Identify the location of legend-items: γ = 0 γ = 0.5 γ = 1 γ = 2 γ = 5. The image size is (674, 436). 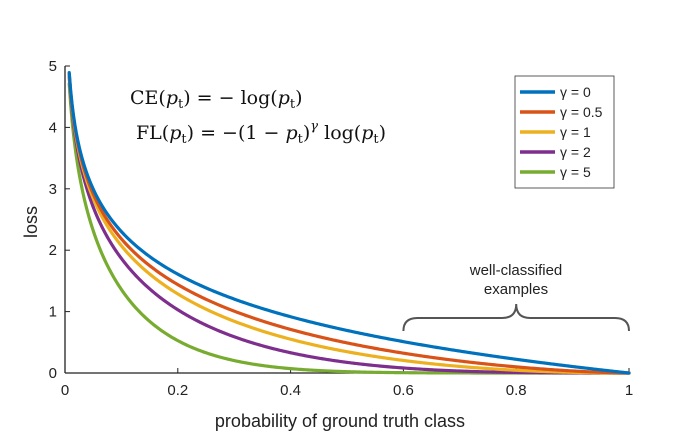
(561, 132).